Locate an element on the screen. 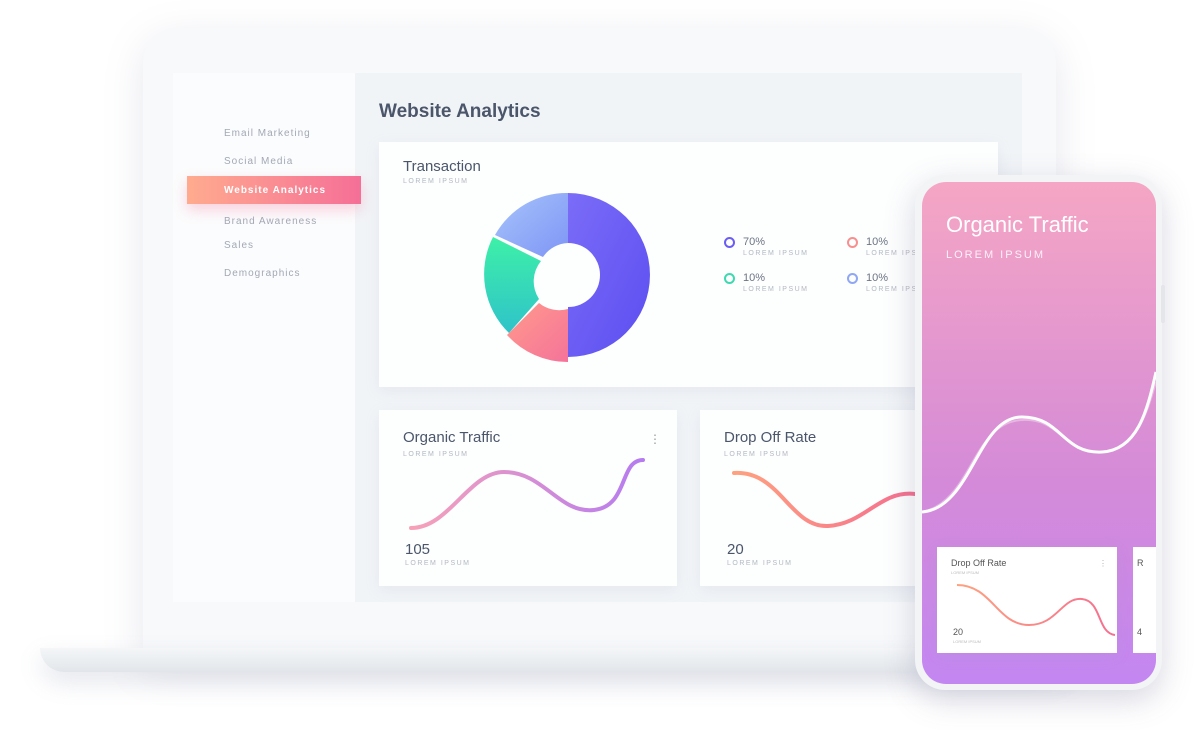 This screenshot has width=1200, height=730. card-title: Organic Traffic is located at coordinates (452, 437).